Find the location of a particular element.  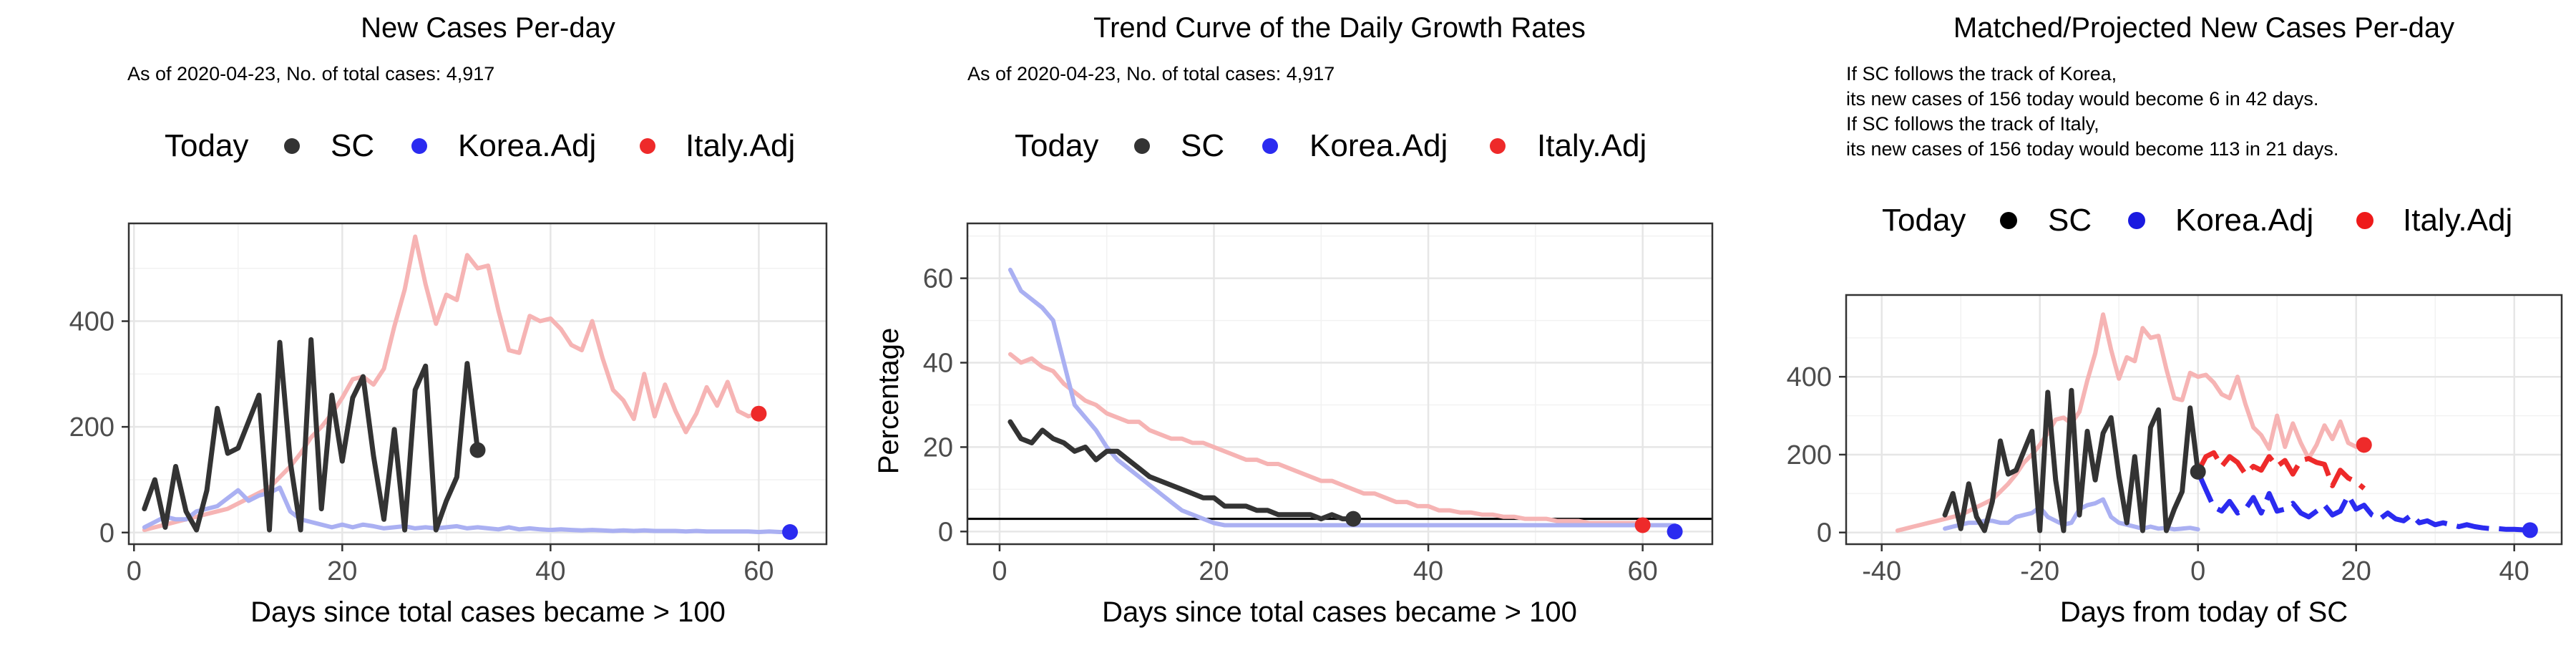

chart-title: New Cases Per-day is located at coordinates (488, 28).